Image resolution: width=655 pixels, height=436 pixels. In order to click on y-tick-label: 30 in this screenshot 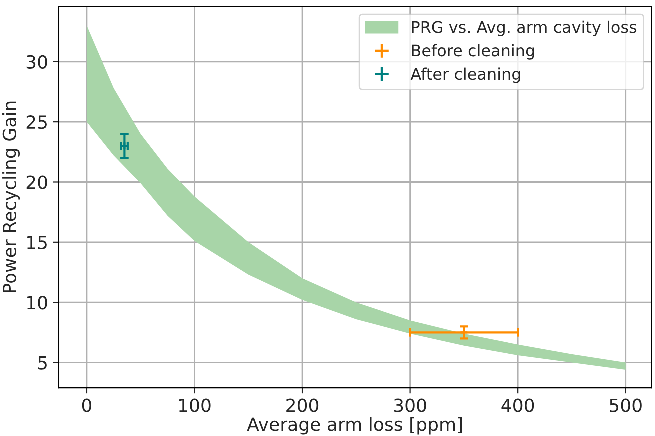, I will do `click(37, 62)`.